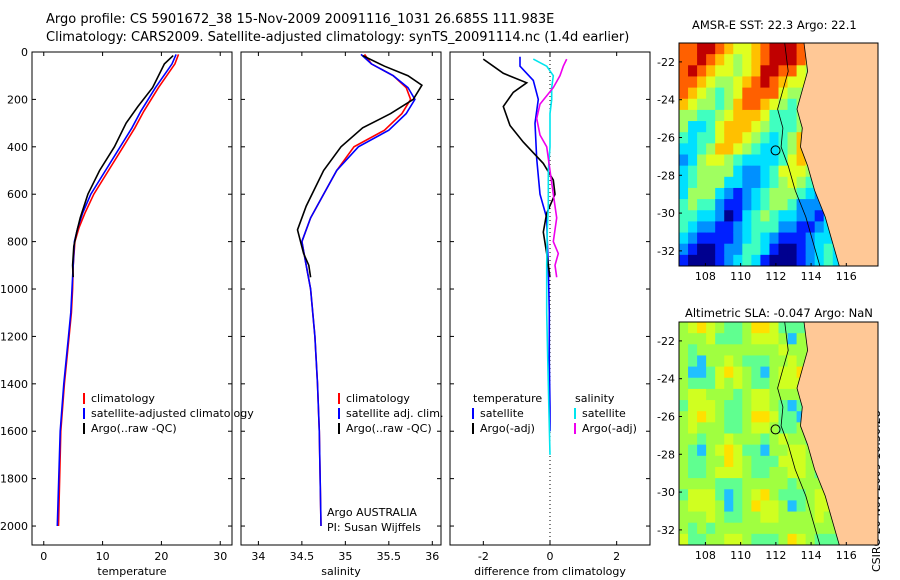 The height and width of the screenshot is (580, 900). Describe the element at coordinates (341, 571) in the screenshot. I see `x-axis-label: salinity` at that location.